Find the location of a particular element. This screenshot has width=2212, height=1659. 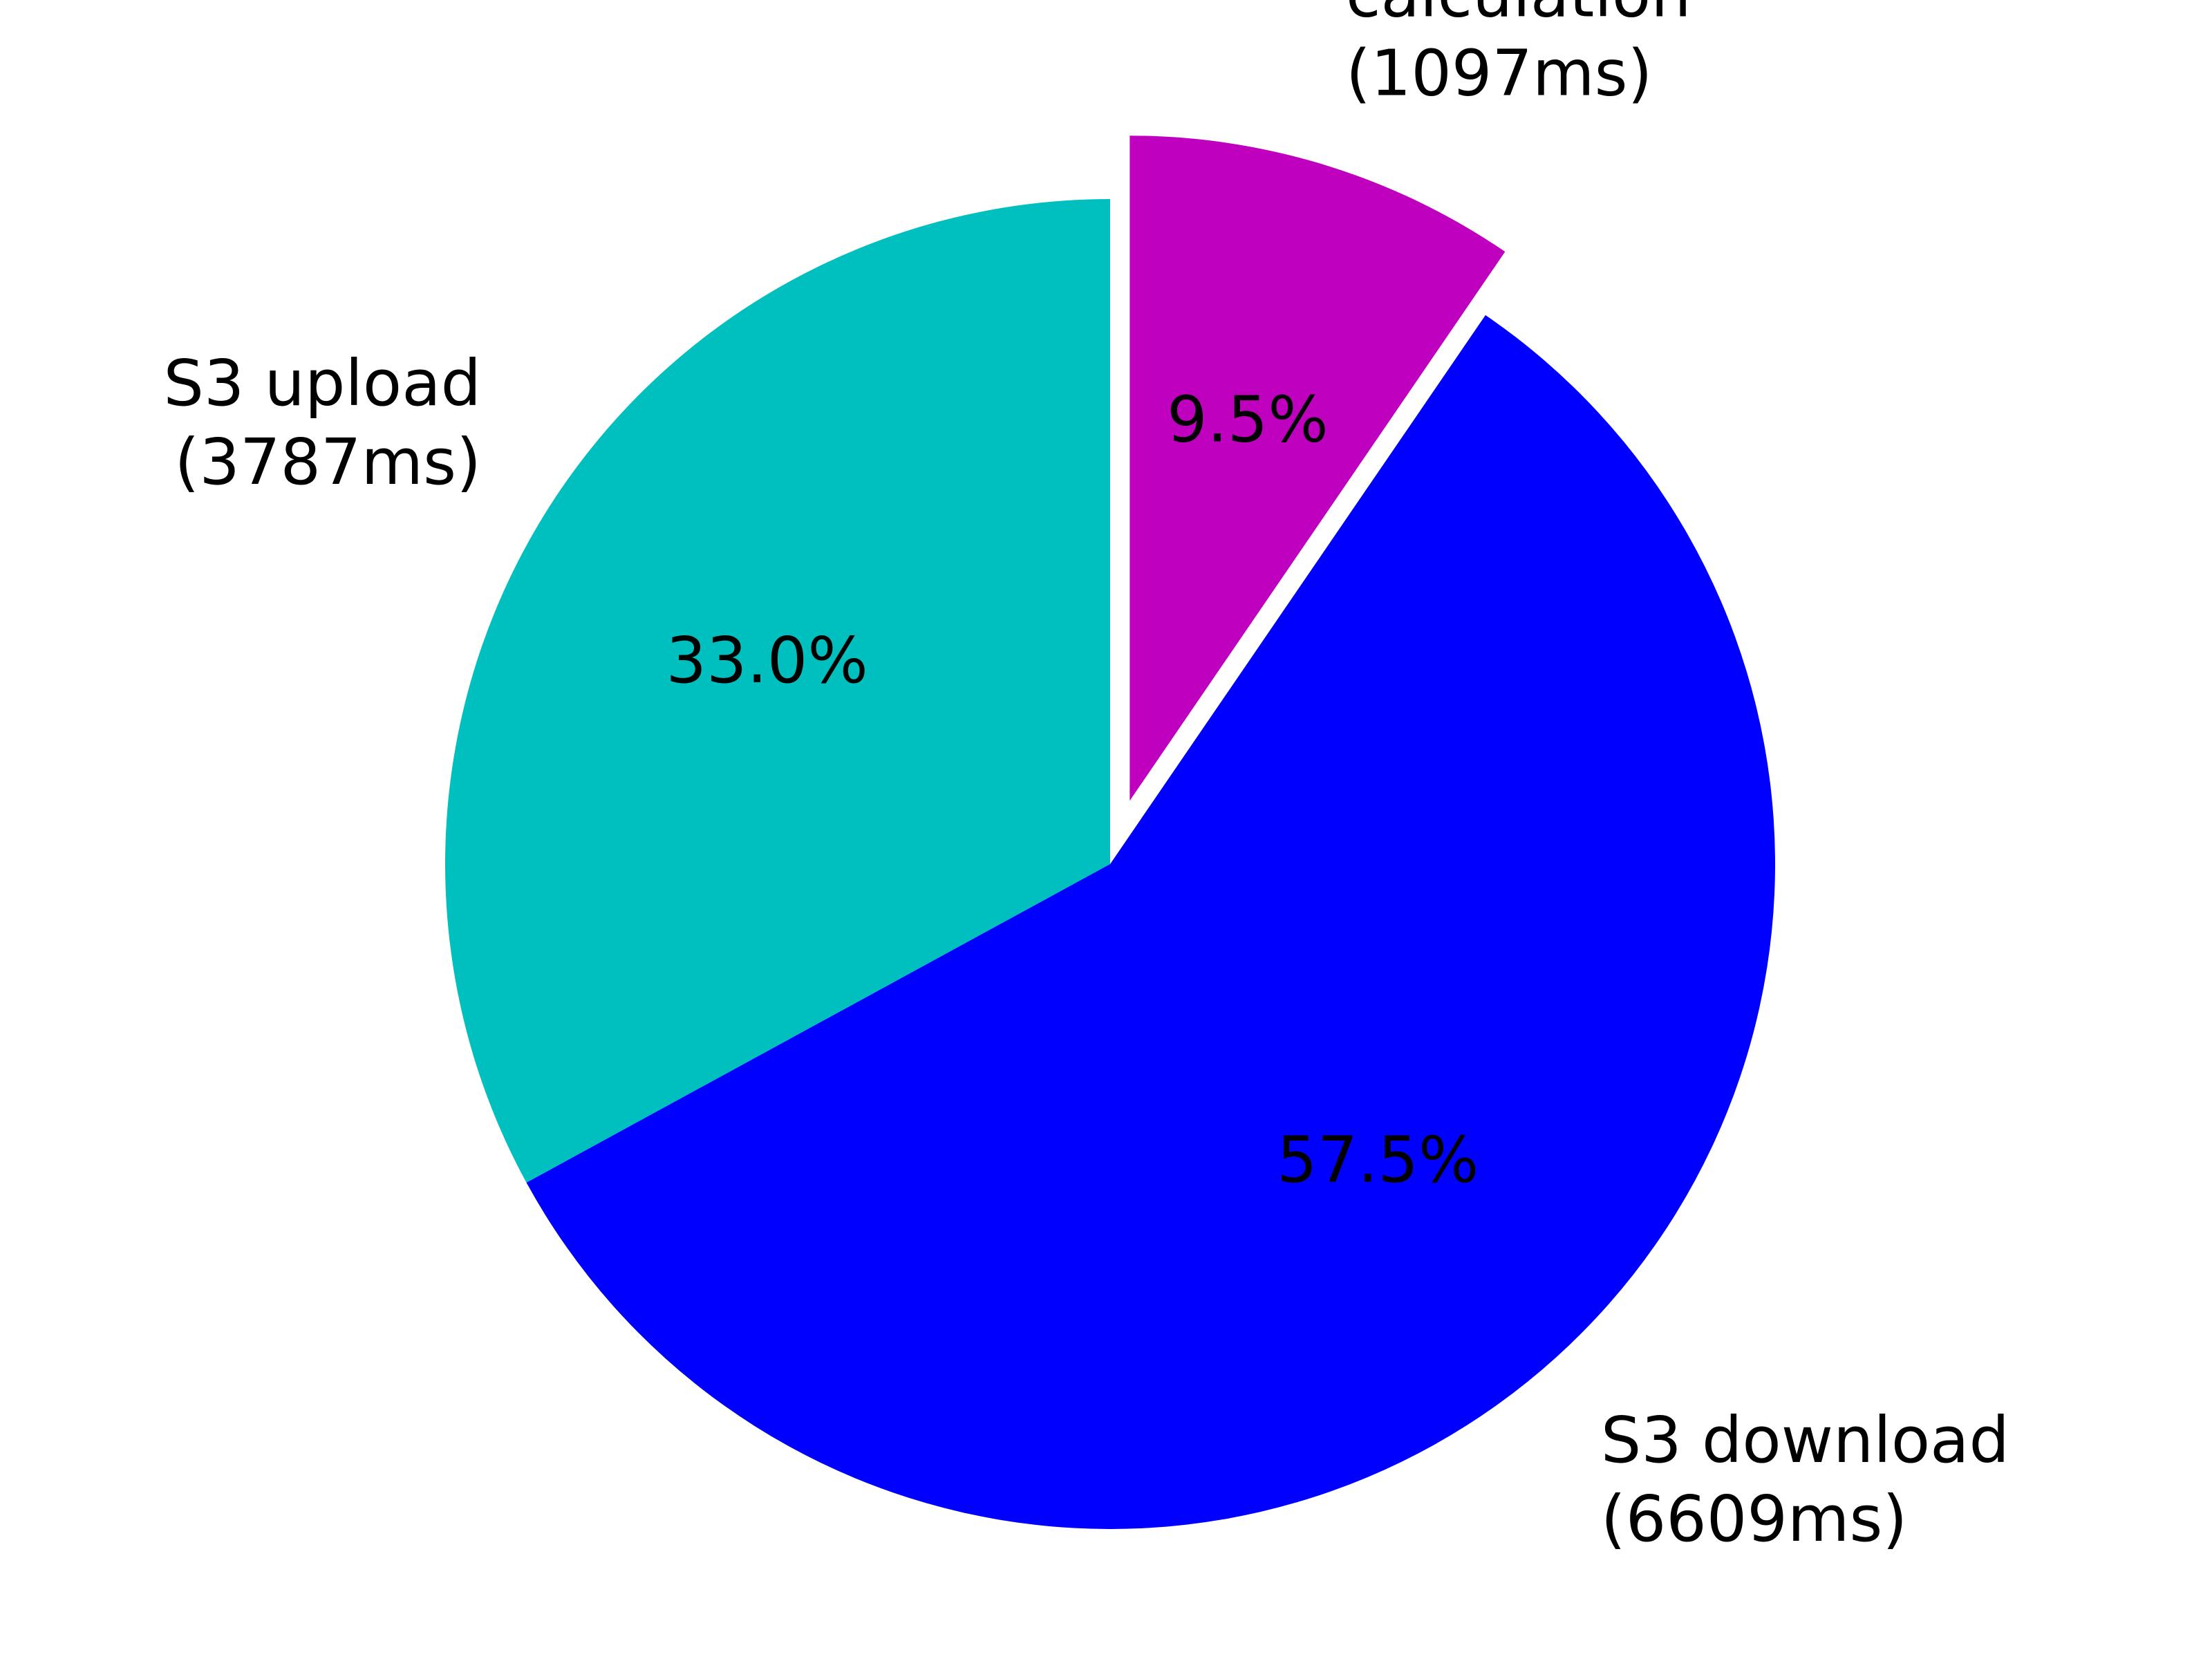

percent-label-s3-download: 57.5% is located at coordinates (1378, 1160).